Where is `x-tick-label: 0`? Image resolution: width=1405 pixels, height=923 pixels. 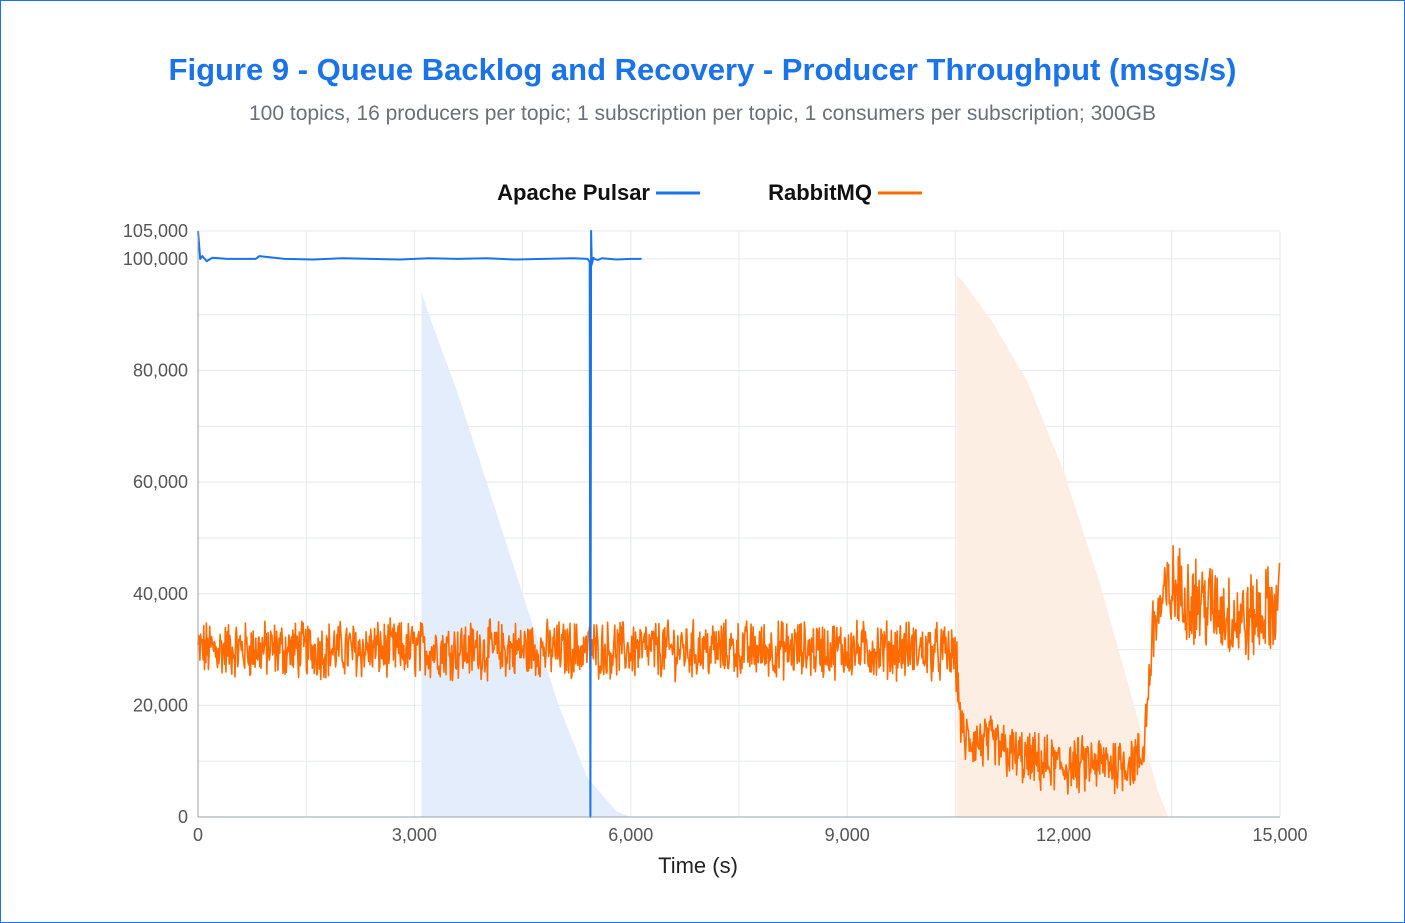
x-tick-label: 0 is located at coordinates (198, 835).